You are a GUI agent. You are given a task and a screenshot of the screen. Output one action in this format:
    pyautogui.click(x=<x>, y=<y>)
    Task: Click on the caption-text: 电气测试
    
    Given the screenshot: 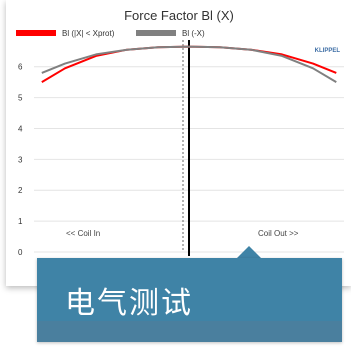 What is the action you would take?
    pyautogui.click(x=129, y=303)
    